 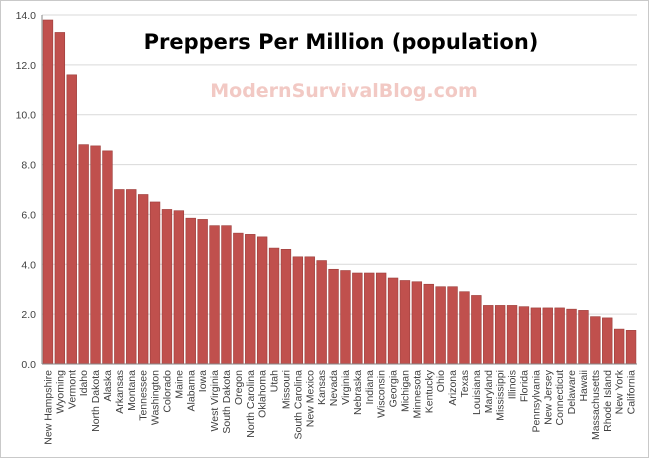 I want to click on x-tick-label: Georgia, so click(x=394, y=389).